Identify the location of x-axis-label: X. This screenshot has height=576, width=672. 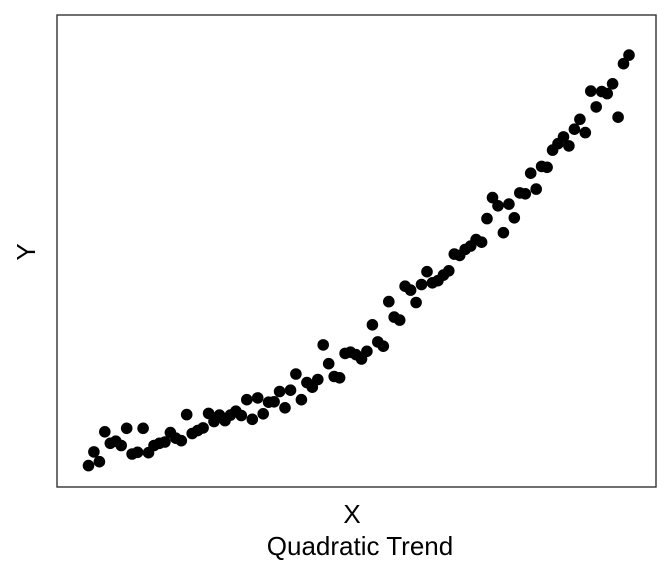
(351, 514).